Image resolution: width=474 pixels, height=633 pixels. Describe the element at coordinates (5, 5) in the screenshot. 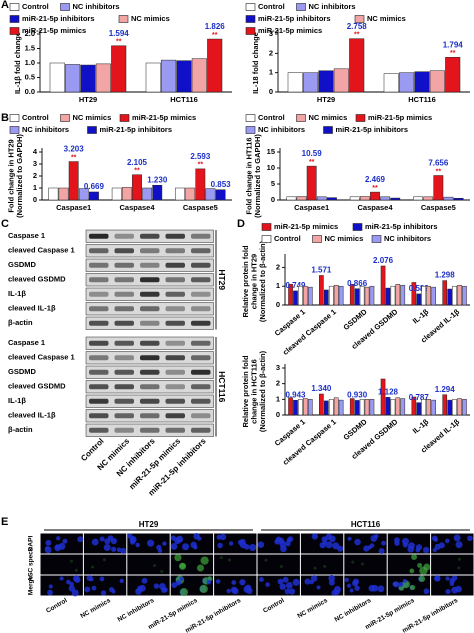

I see `panel-letter: A` at that location.